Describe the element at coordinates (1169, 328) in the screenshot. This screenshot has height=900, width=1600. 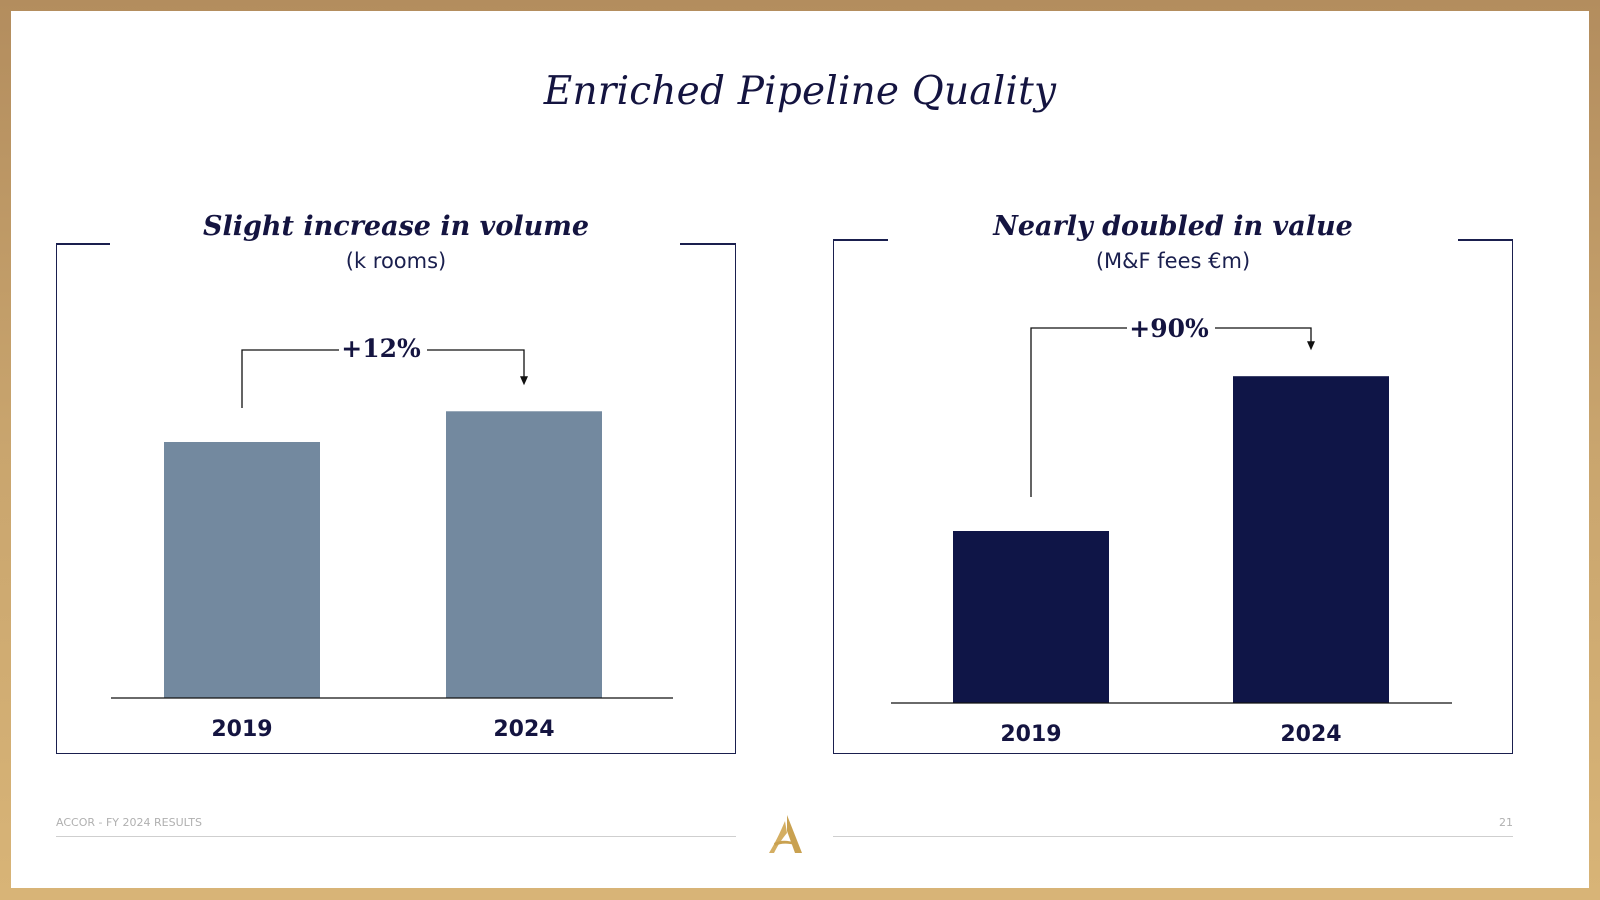
I see `change-label: +90%` at that location.